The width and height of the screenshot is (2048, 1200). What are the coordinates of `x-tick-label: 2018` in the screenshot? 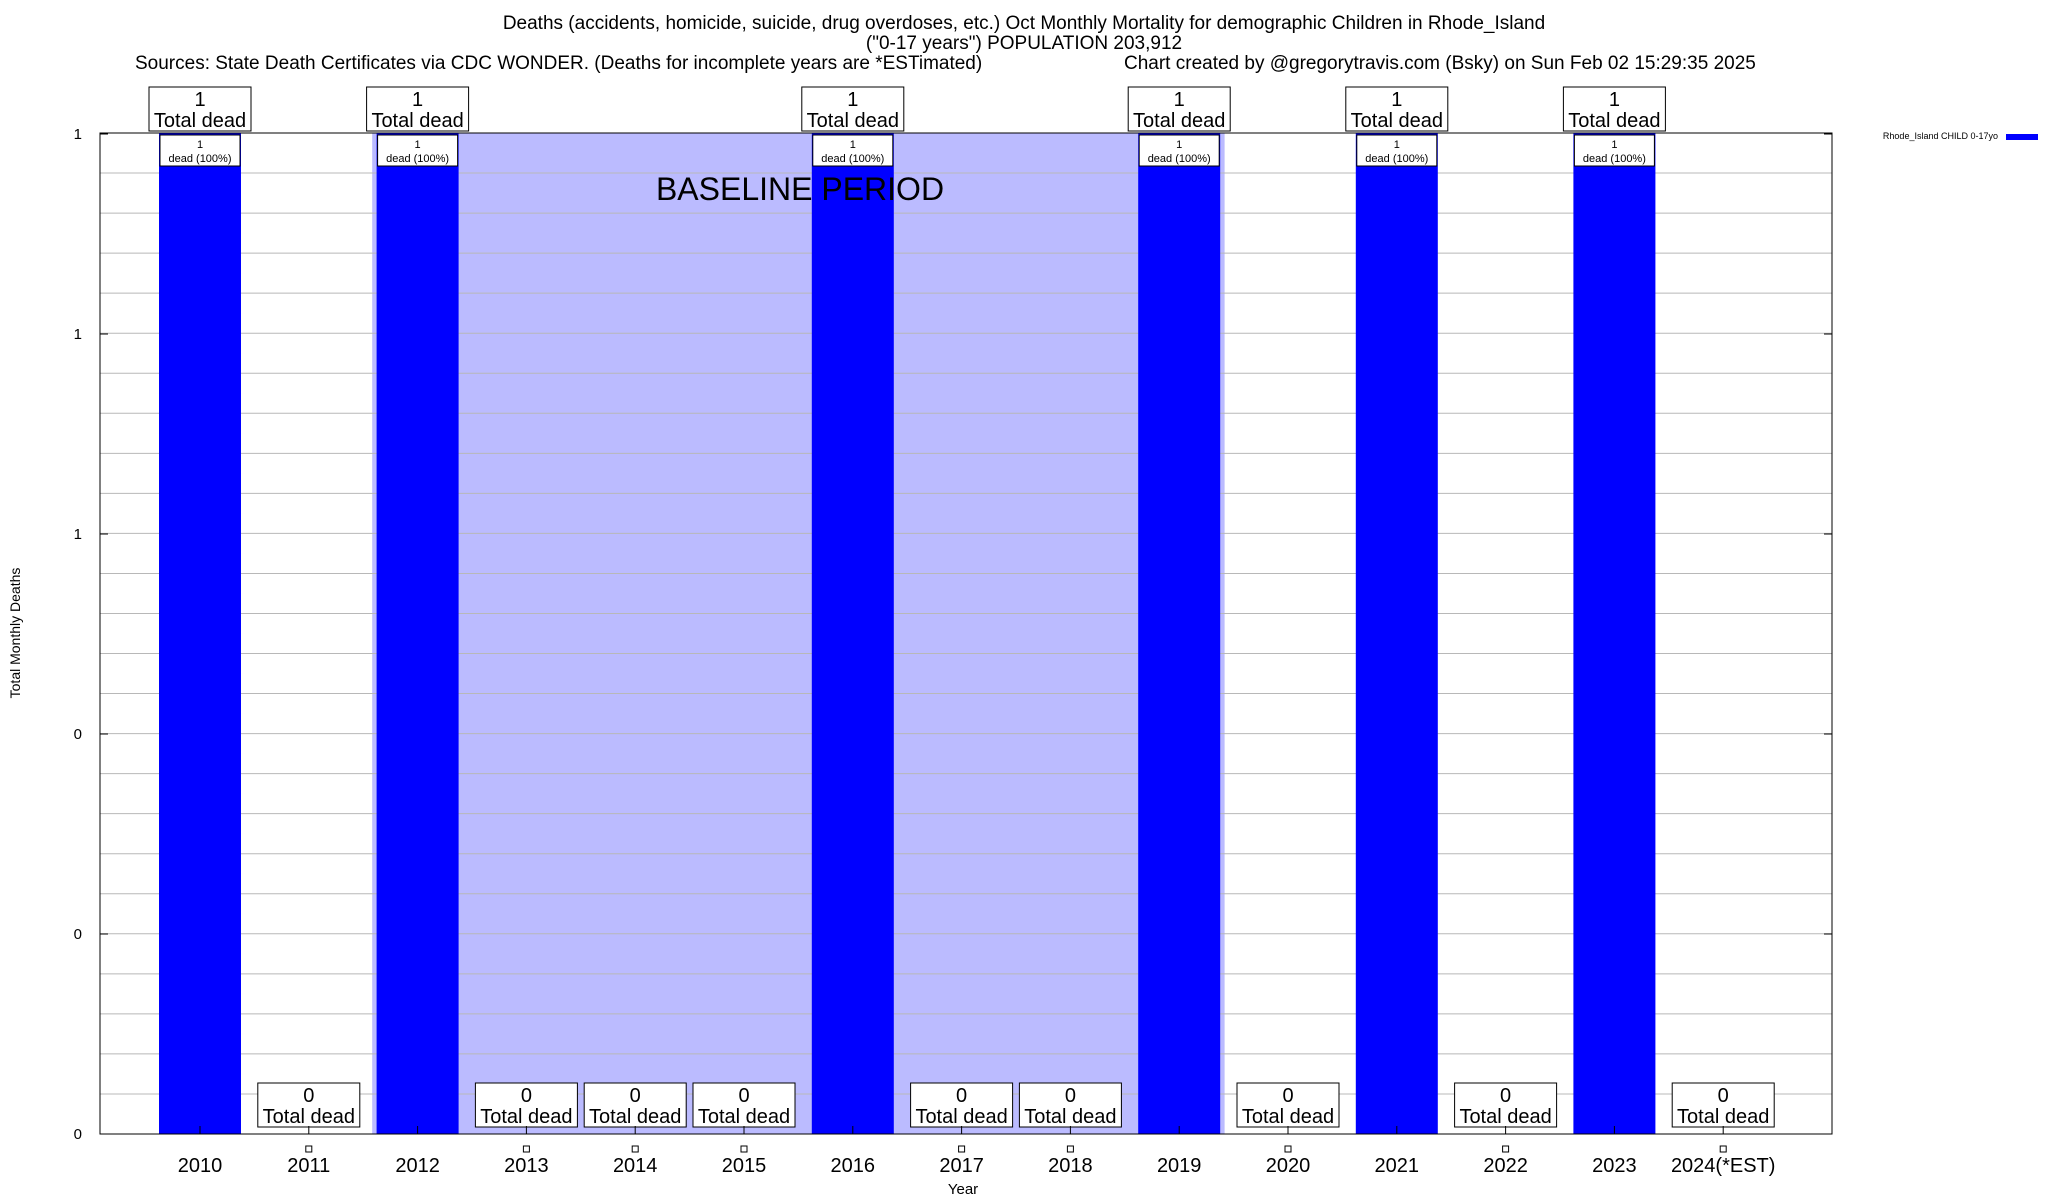 It's located at (1070, 1166).